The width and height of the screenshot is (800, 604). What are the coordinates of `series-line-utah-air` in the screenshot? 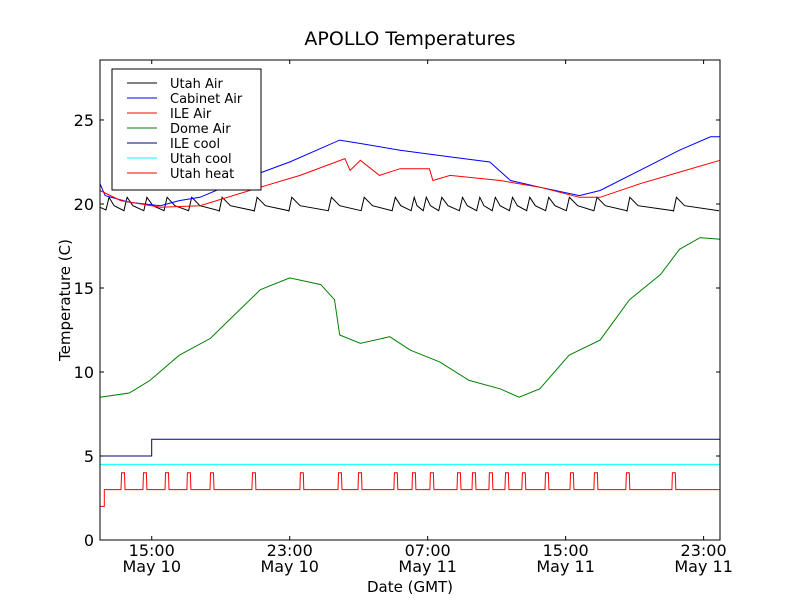 It's located at (409, 203).